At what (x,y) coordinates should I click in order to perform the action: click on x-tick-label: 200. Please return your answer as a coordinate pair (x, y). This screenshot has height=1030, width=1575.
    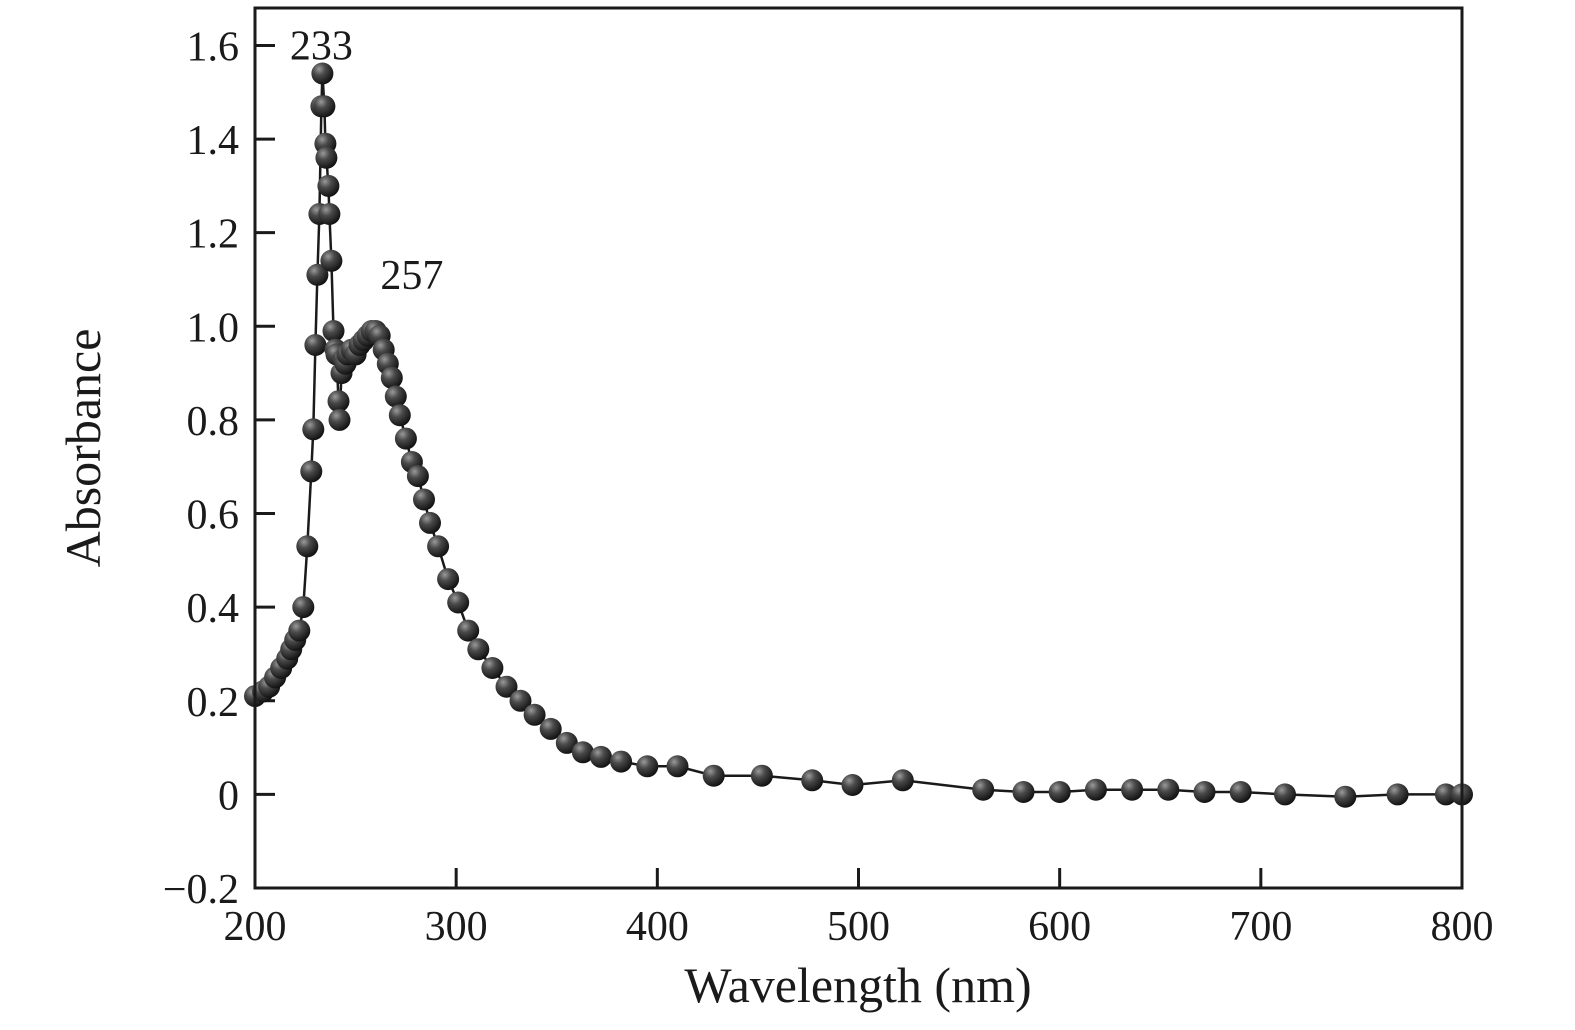
    Looking at the image, I should click on (255, 927).